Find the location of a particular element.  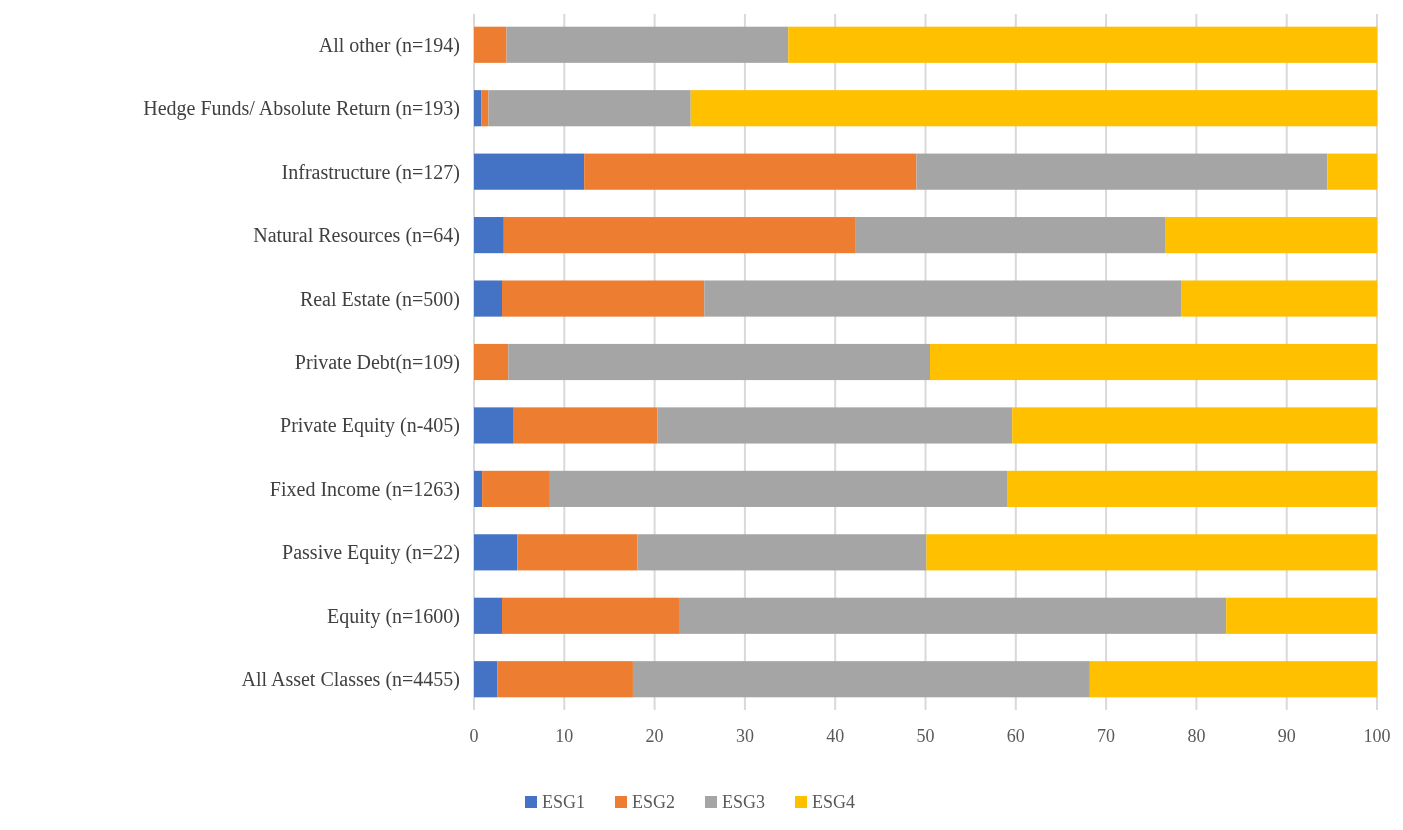

x-tick-label: 30 is located at coordinates (744, 736).